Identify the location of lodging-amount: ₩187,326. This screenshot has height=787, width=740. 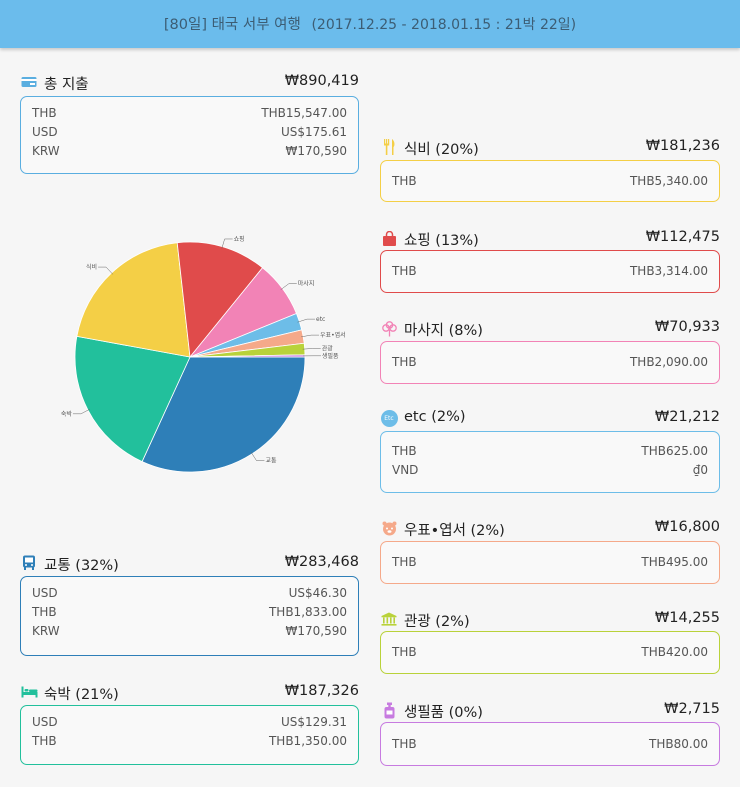
(321, 691).